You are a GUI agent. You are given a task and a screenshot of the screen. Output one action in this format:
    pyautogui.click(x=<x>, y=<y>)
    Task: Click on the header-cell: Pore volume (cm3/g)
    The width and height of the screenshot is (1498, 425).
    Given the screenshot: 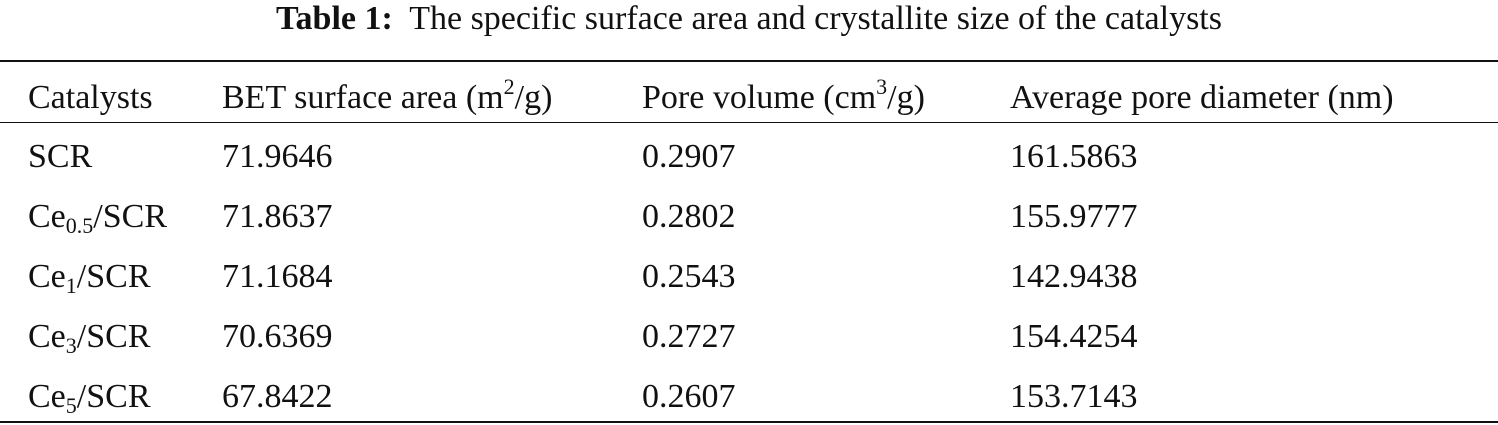 What is the action you would take?
    pyautogui.click(x=783, y=97)
    